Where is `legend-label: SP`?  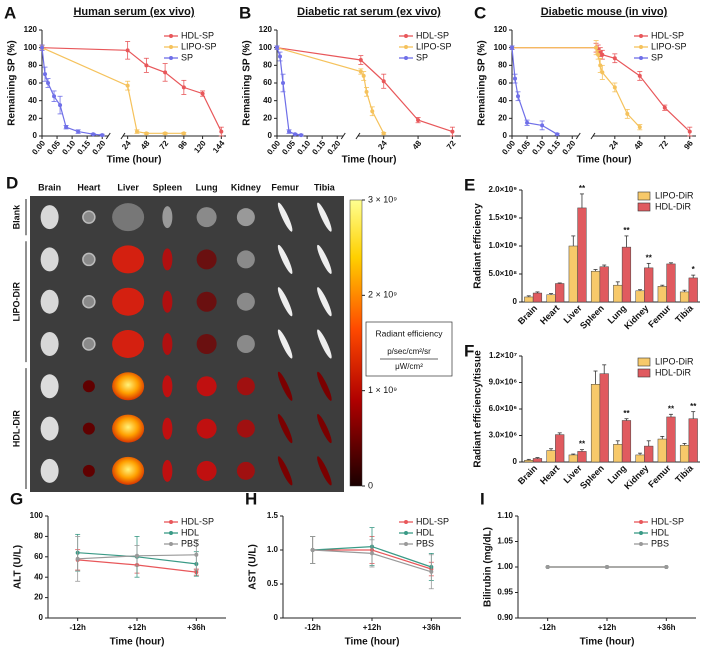 legend-label: SP is located at coordinates (422, 57).